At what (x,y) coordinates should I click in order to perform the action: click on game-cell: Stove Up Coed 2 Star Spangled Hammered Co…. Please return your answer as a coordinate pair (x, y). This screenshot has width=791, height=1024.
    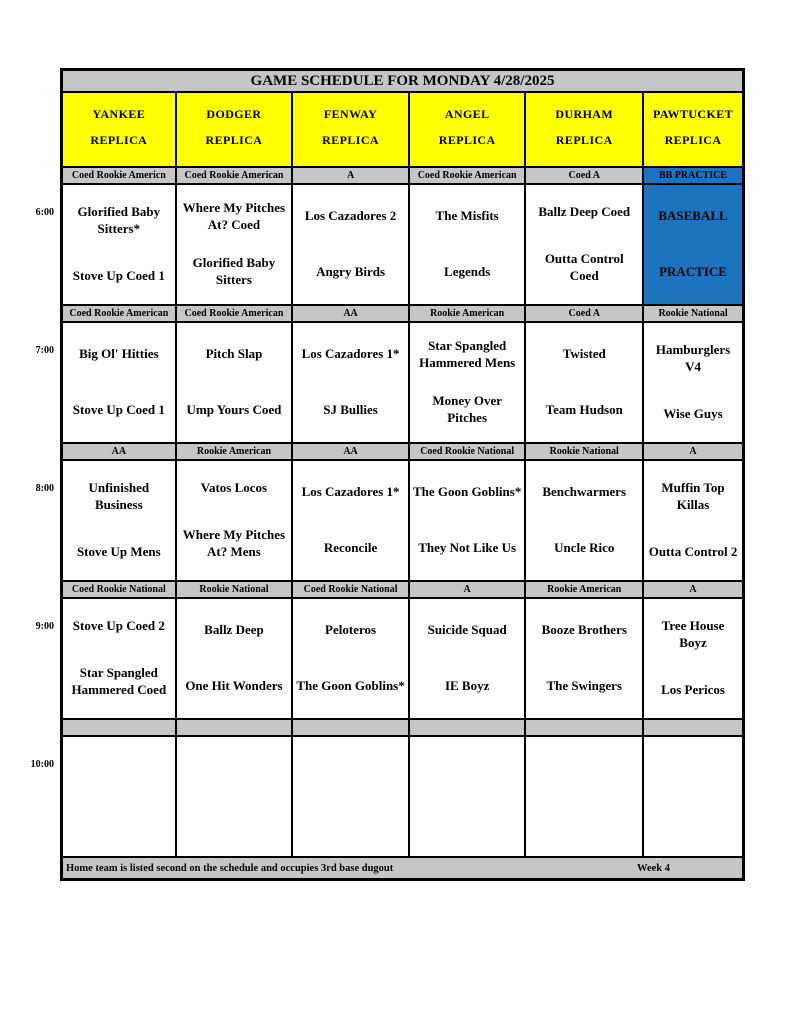
    Looking at the image, I should click on (119, 658).